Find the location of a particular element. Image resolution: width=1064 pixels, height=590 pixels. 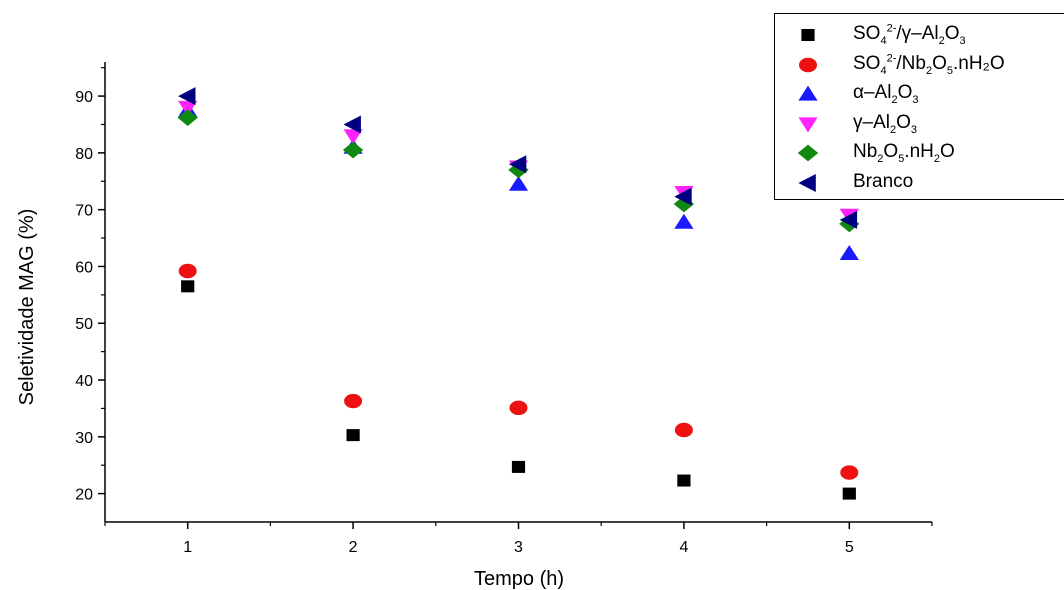

legend-label: Branco is located at coordinates (883, 182).